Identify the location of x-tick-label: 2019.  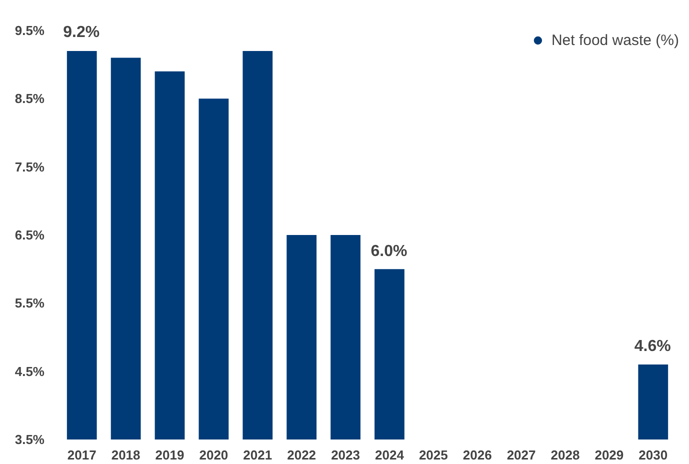
(169, 455).